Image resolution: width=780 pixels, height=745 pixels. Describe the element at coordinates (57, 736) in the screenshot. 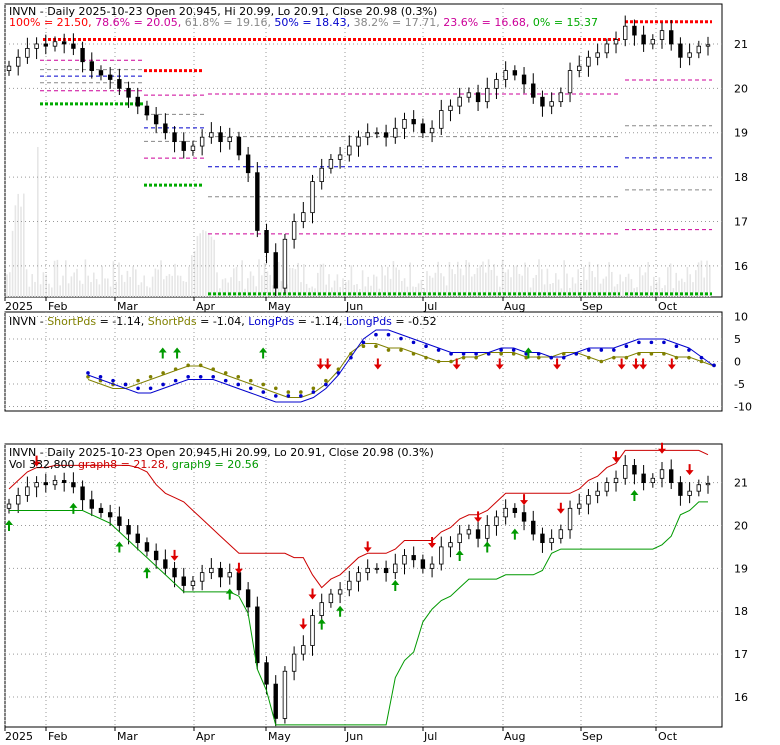

I see `stops-panel-x-tick-label: Feb` at that location.